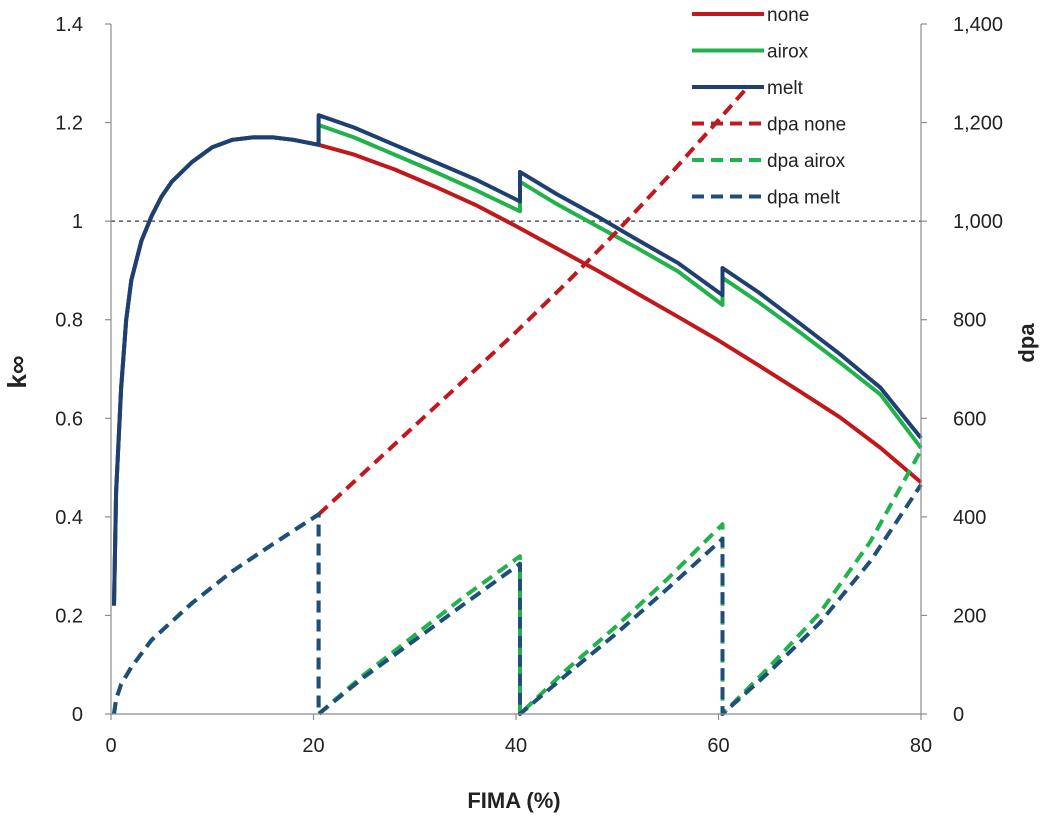 The image size is (1042, 820). Describe the element at coordinates (77, 715) in the screenshot. I see `y-left-tick-label: 0` at that location.